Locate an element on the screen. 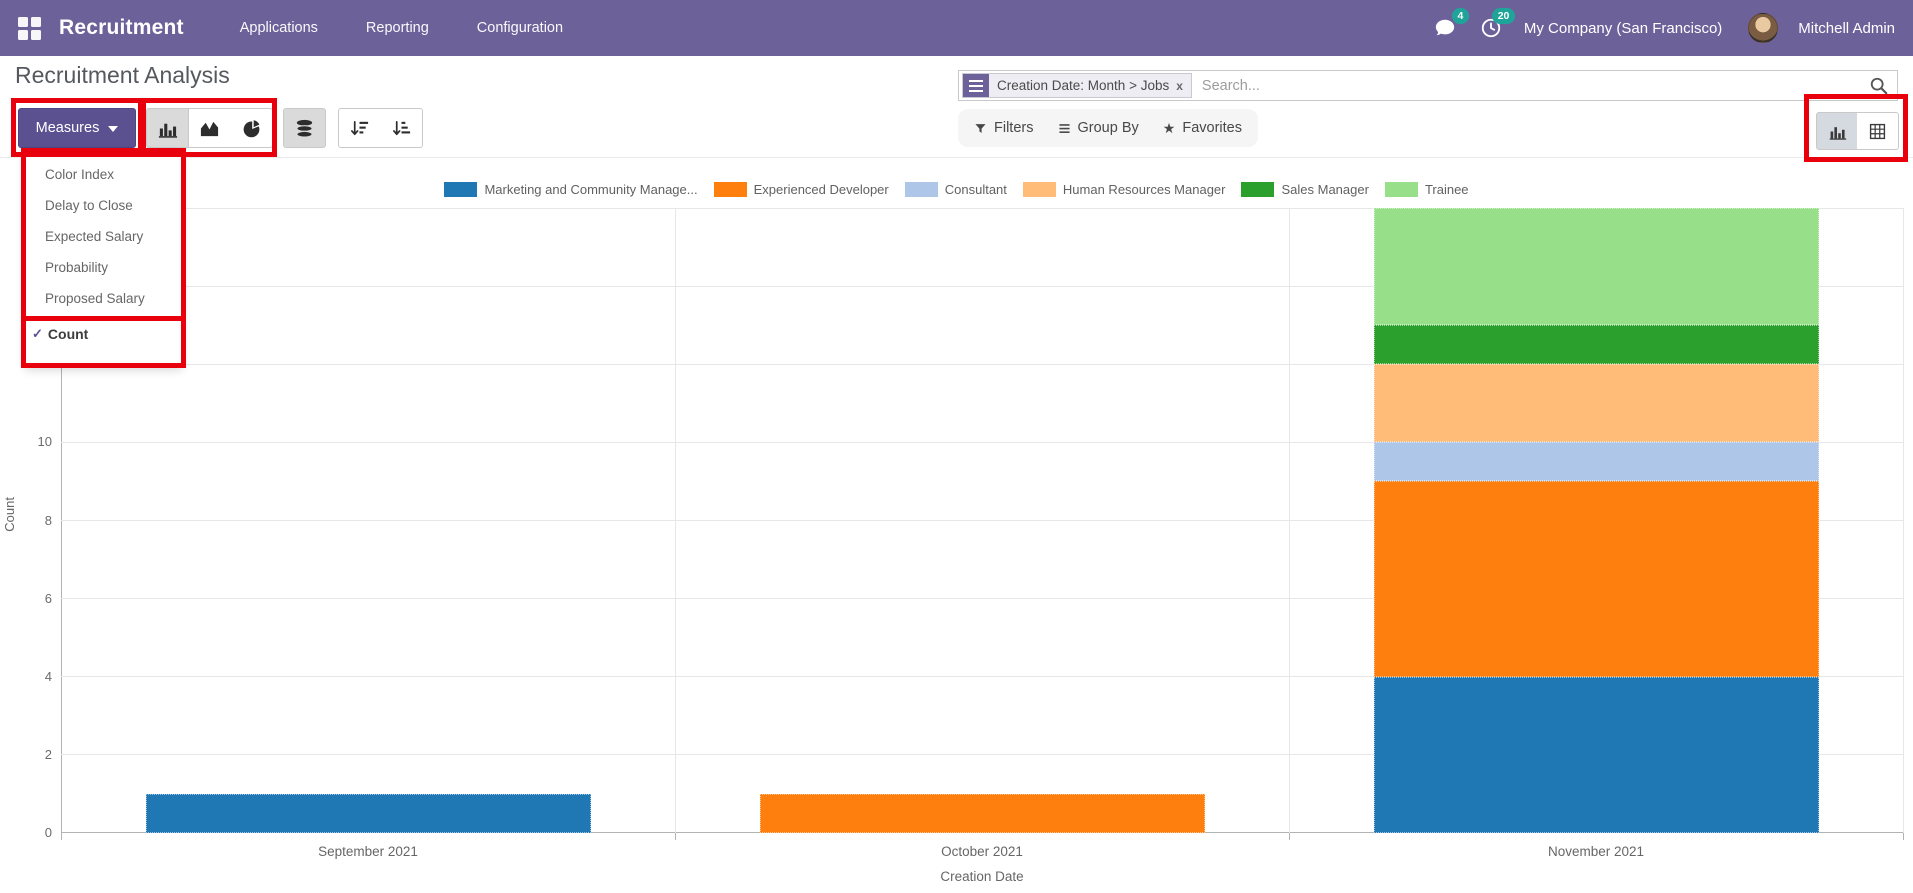  groupby-bars-icon is located at coordinates (1064, 128).